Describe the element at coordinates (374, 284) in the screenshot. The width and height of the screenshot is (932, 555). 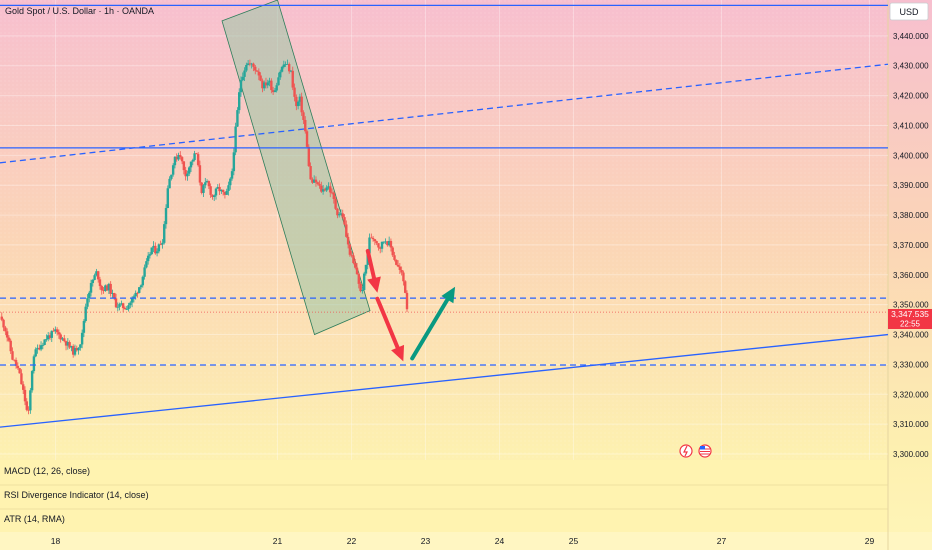
I see `red-arrow-head` at that location.